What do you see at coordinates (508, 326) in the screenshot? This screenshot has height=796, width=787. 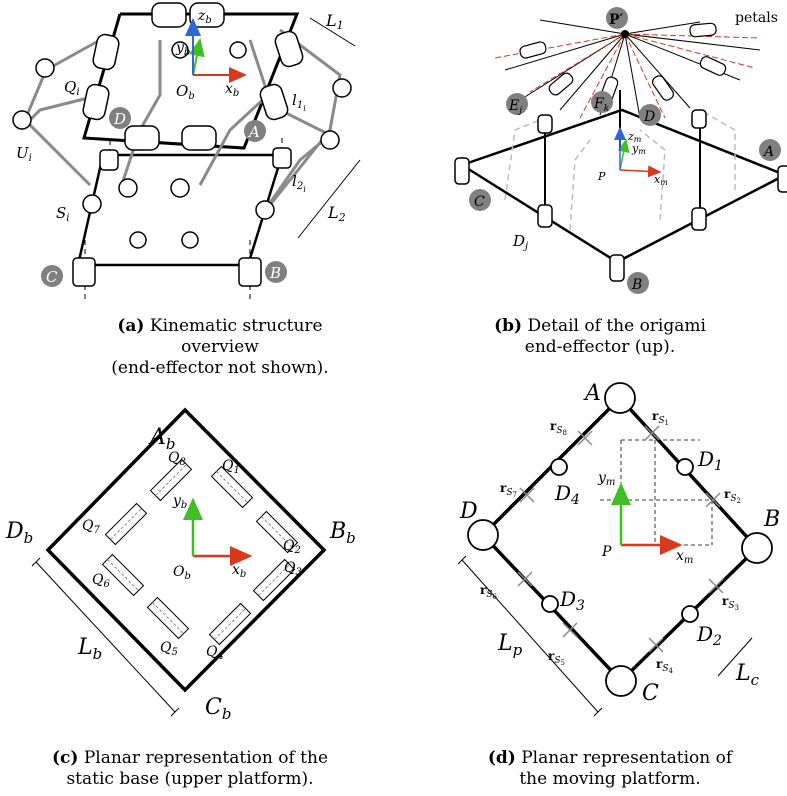 I see `caption-b-tag: (b)` at bounding box center [508, 326].